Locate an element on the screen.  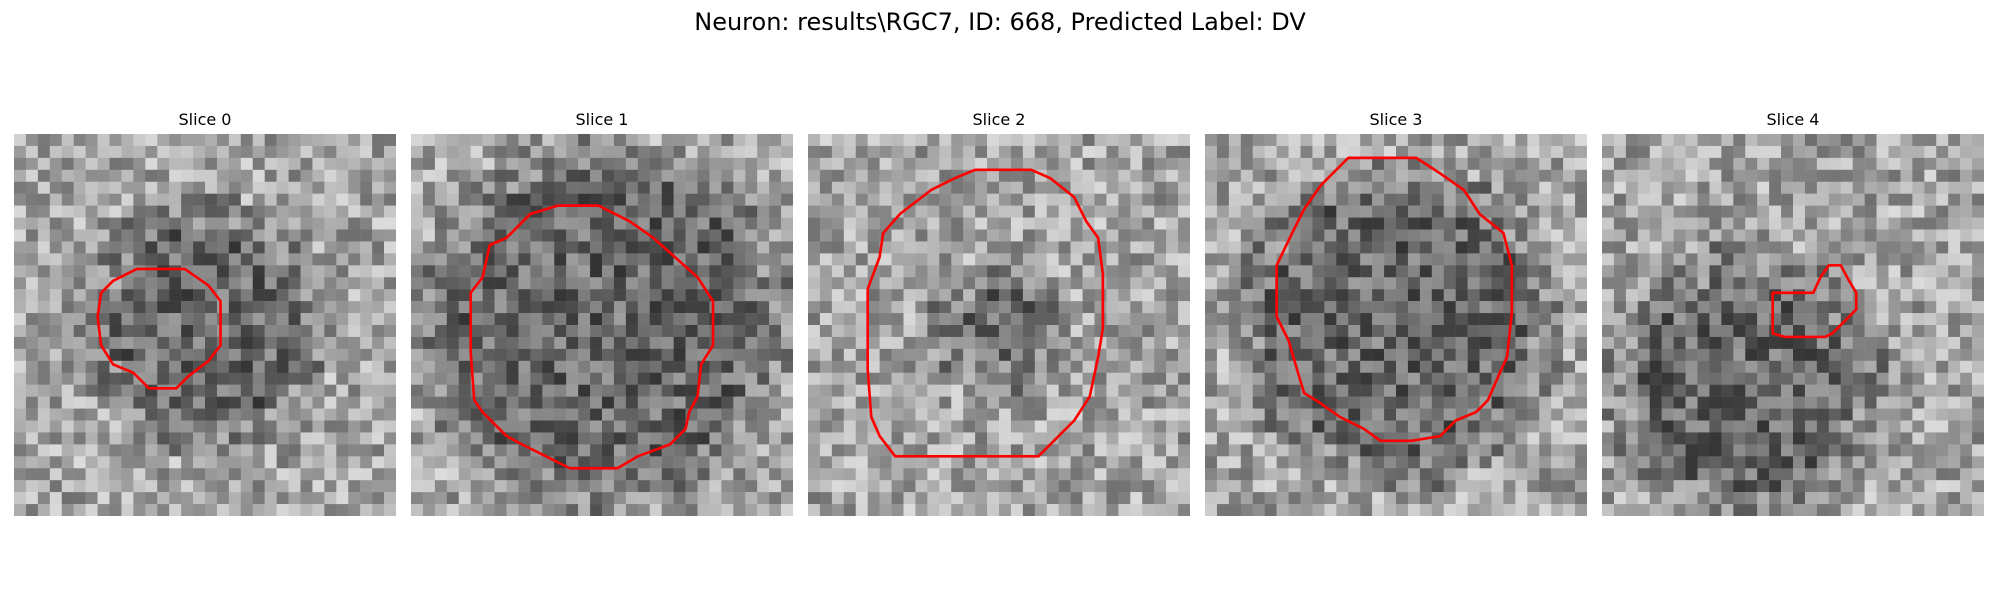
slice-panel-4: Slice 4 is located at coordinates (1793, 313).